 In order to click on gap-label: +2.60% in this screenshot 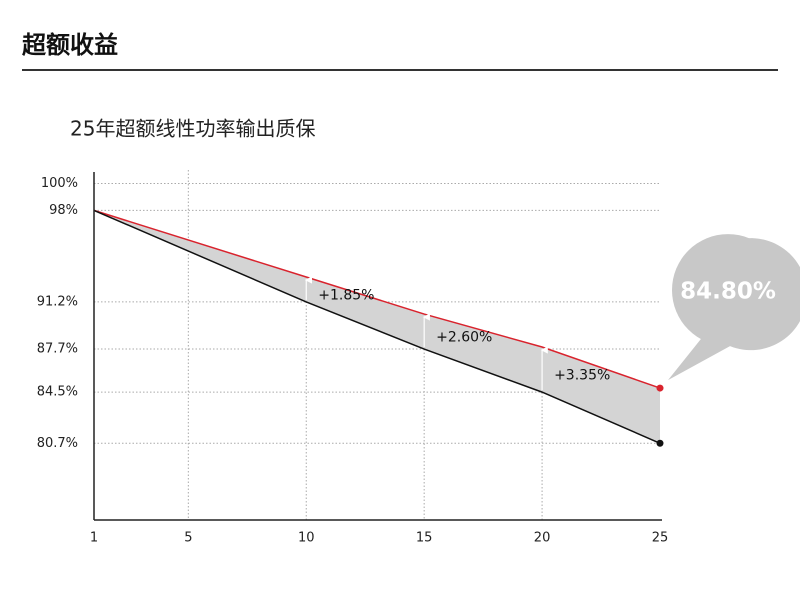, I will do `click(464, 338)`.